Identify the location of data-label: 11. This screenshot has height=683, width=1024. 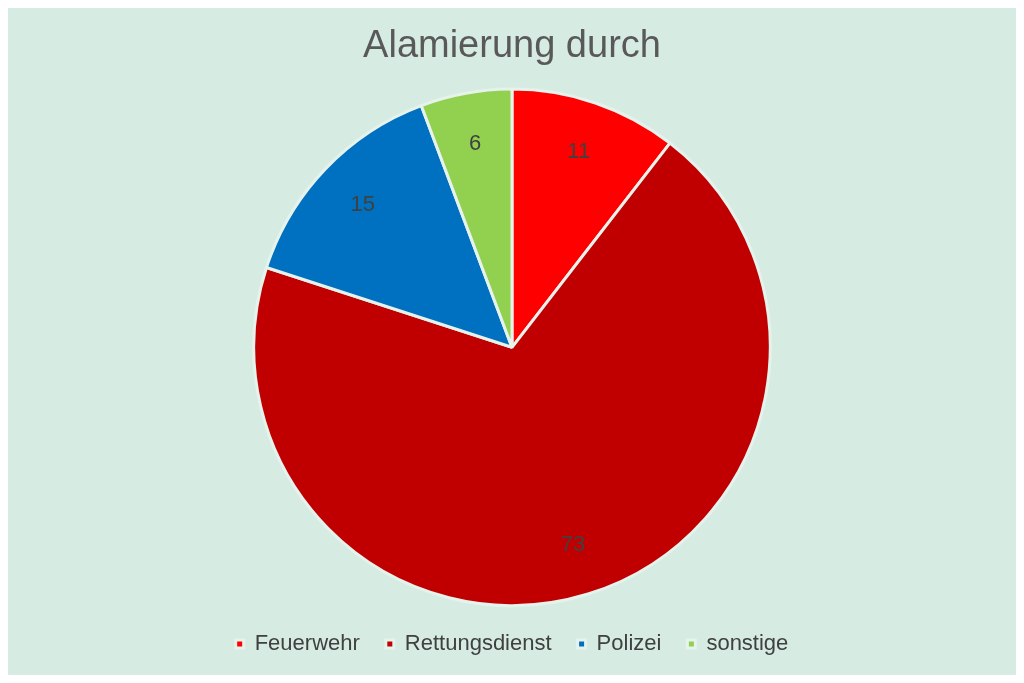
(579, 150).